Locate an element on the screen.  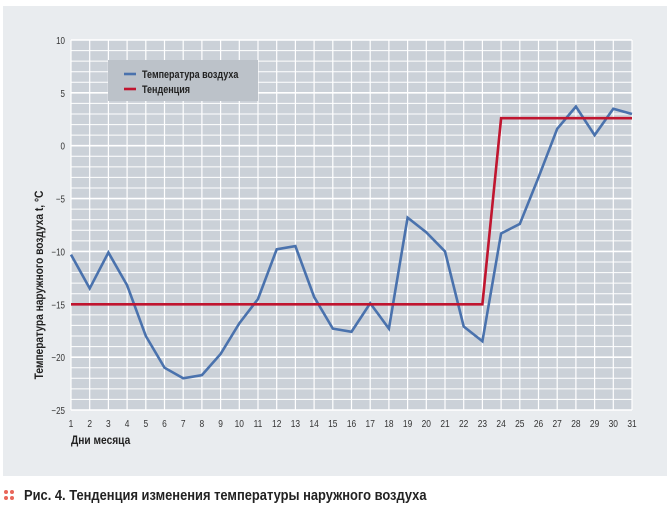
x-tick-label: 24 is located at coordinates (500, 424).